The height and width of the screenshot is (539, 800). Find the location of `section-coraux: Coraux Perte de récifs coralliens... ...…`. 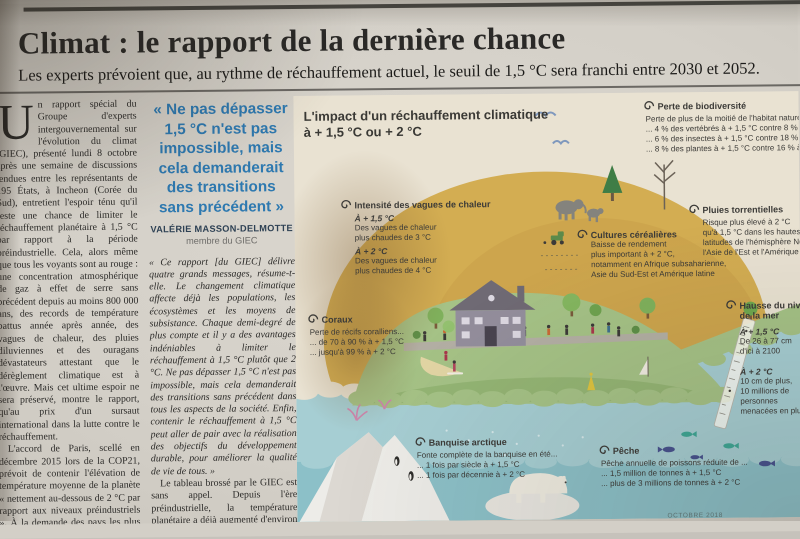

section-coraux: Coraux Perte de récifs coralliens... ...… is located at coordinates (356, 335).